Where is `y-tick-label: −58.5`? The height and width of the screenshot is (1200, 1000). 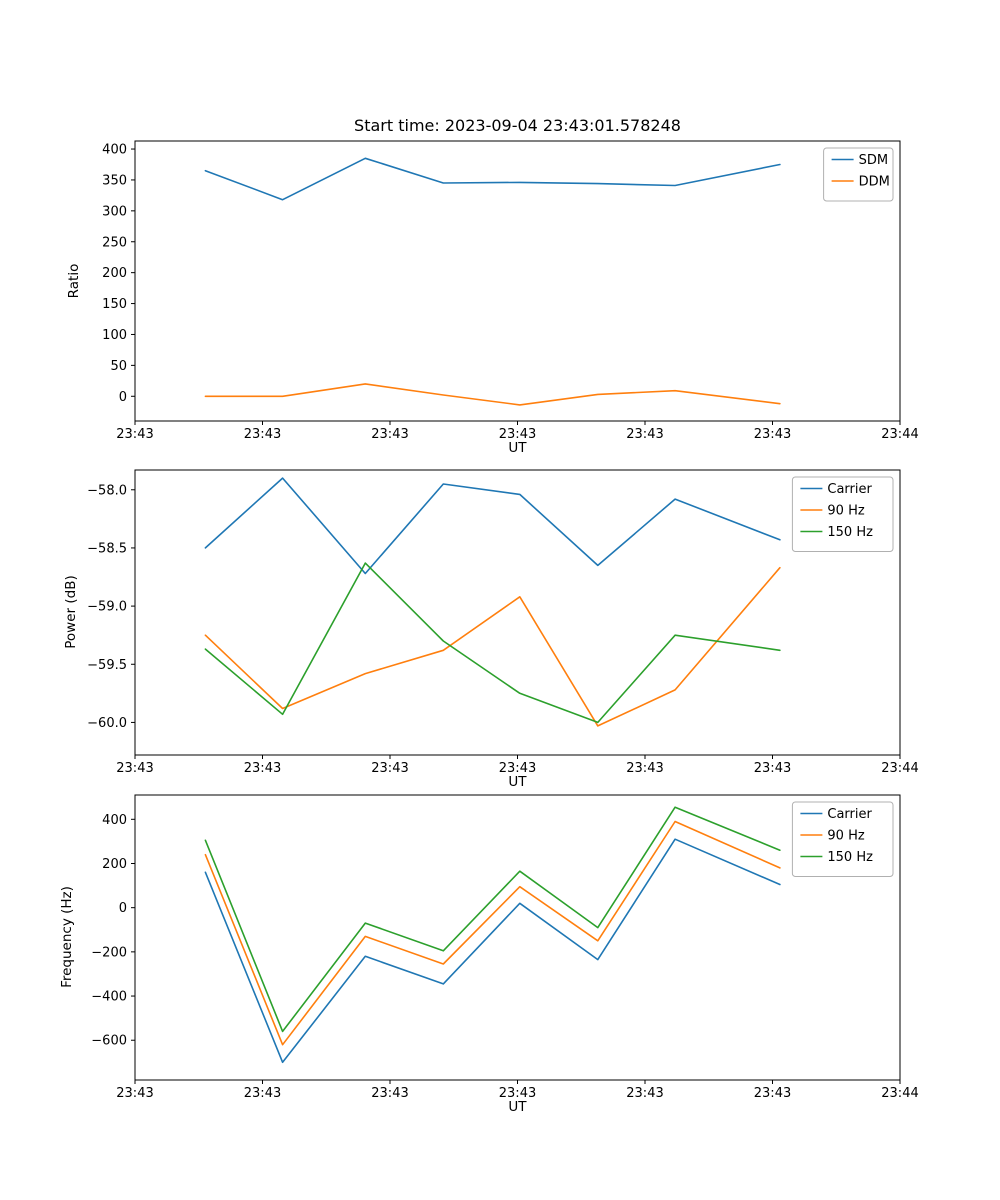
y-tick-label: −58.5 is located at coordinates (107, 548).